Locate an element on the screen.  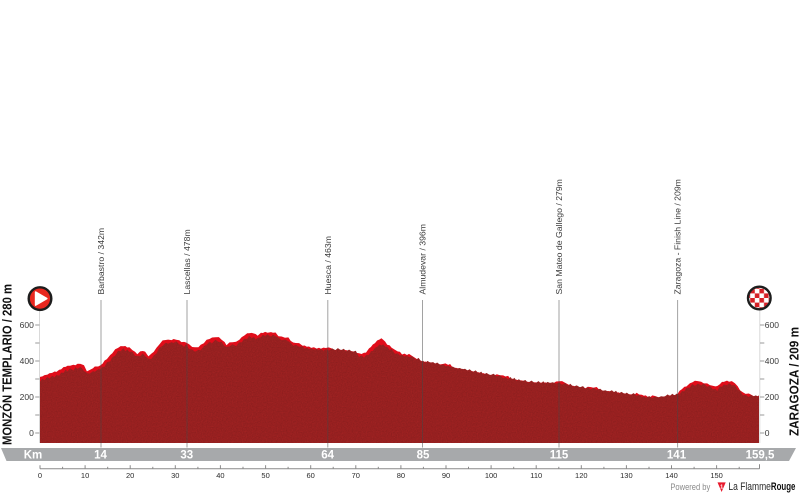
svg-text: 1 is located at coordinates (721, 487).